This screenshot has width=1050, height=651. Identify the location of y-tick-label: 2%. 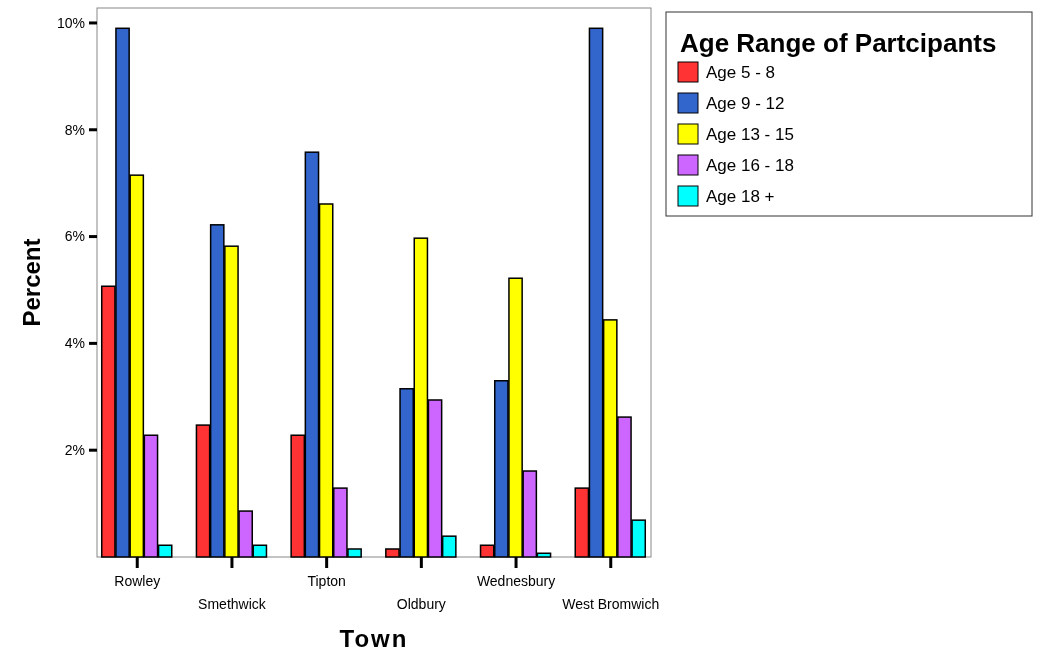
(74, 450).